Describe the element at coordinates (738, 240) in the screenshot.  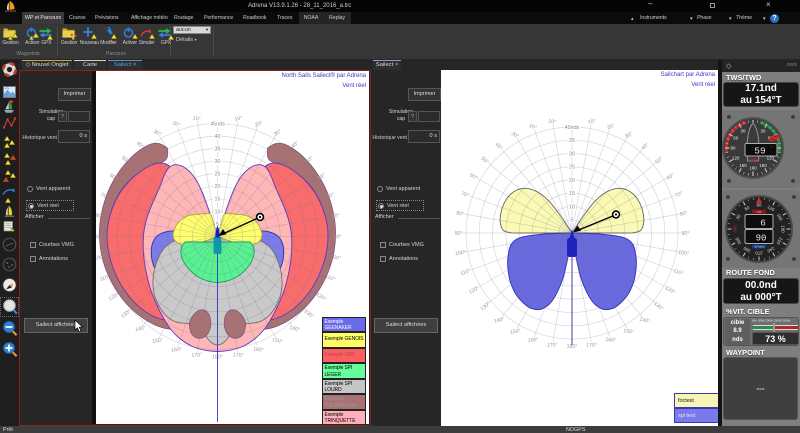
I see `svg-text: 330` at that location.